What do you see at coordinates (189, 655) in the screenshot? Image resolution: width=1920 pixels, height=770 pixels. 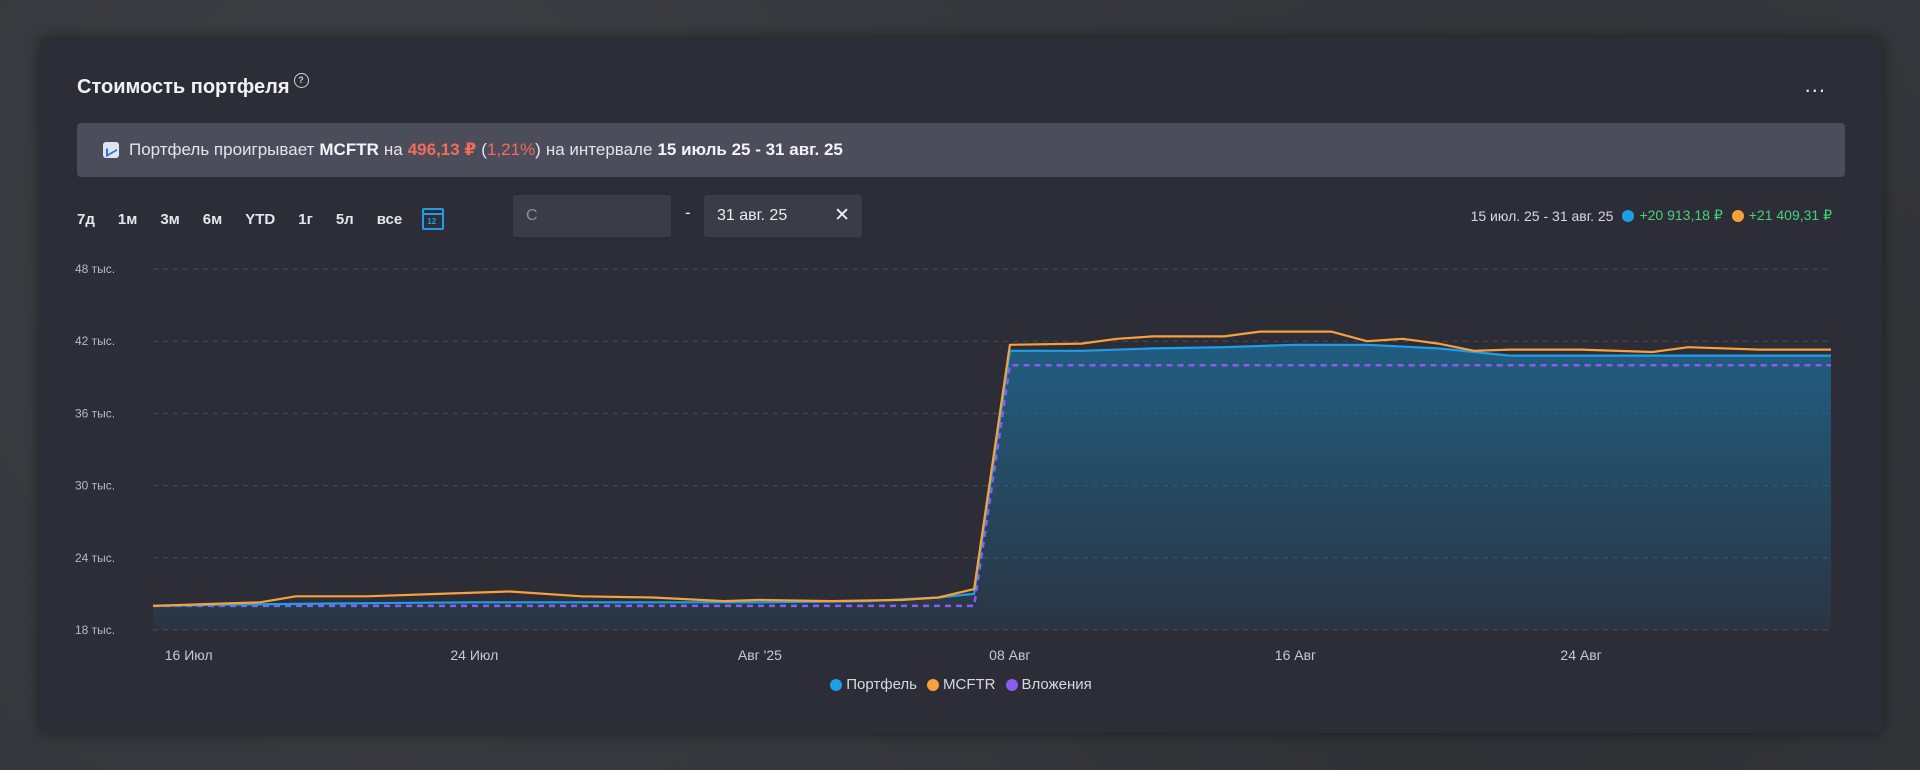 I see `x-tick-label: 16 Июл` at bounding box center [189, 655].